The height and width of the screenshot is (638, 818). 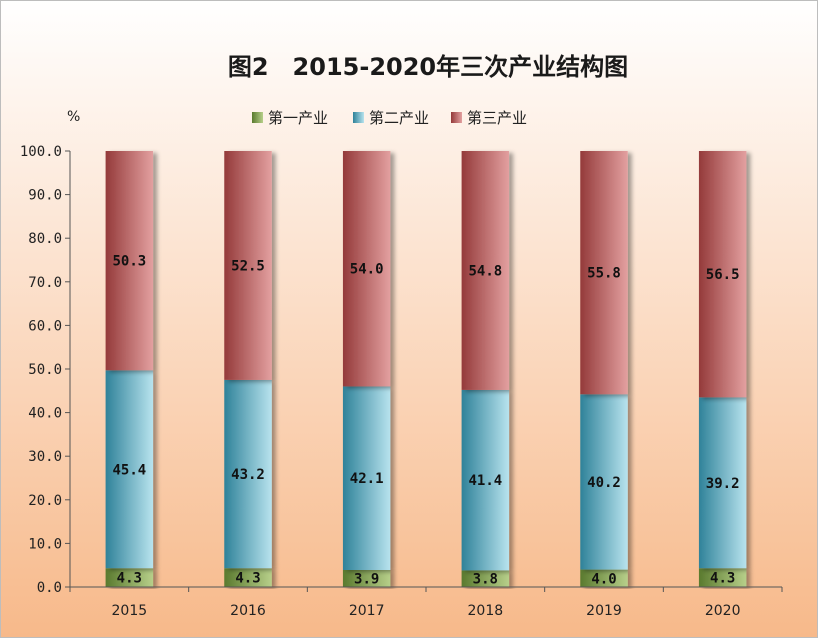 What do you see at coordinates (367, 611) in the screenshot?
I see `x-tick-label: 2017` at bounding box center [367, 611].